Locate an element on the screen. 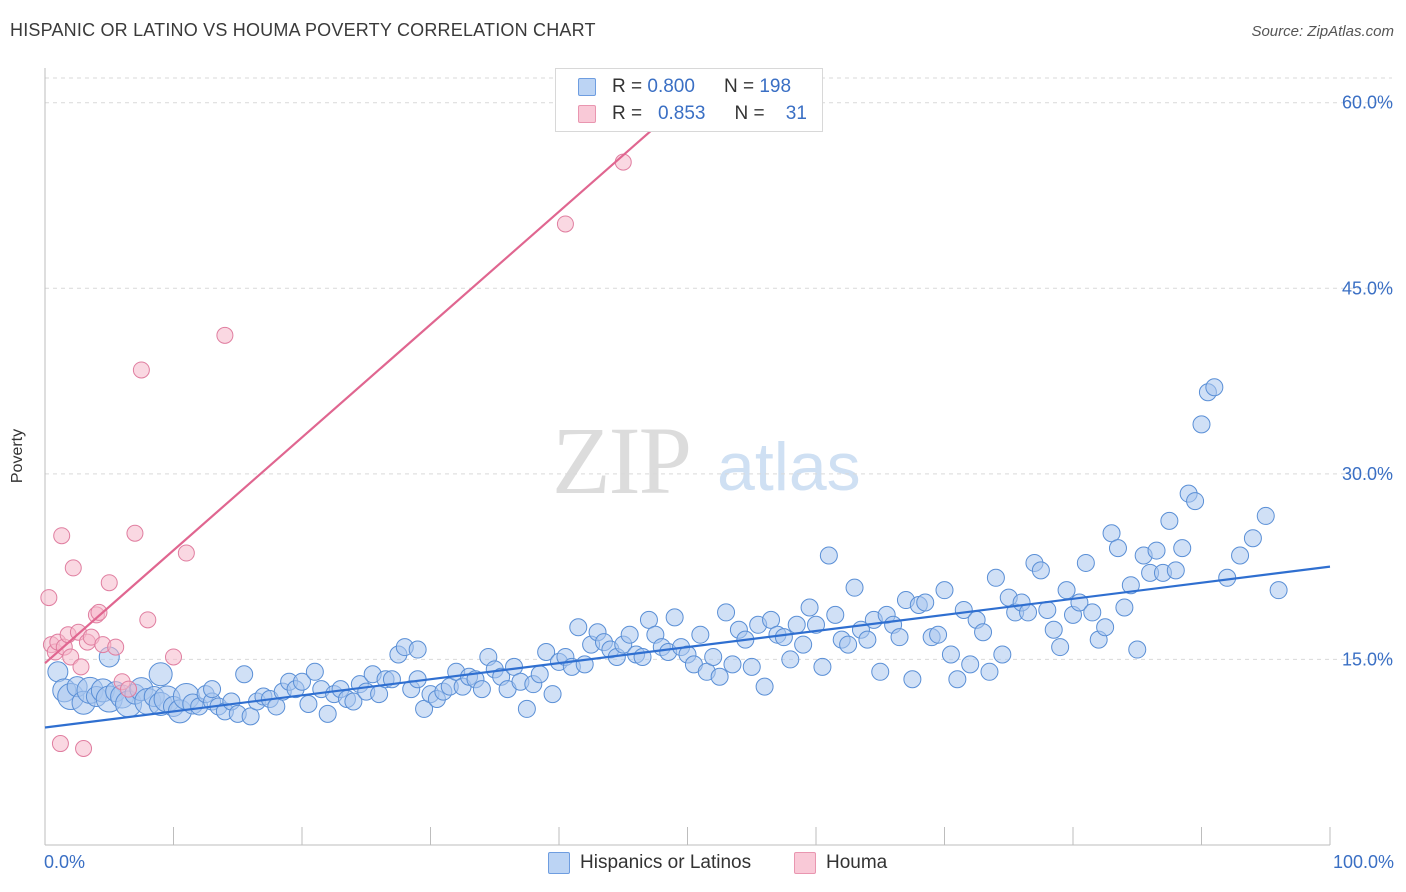  y-tick-label: 30.0% is located at coordinates (1367, 474).